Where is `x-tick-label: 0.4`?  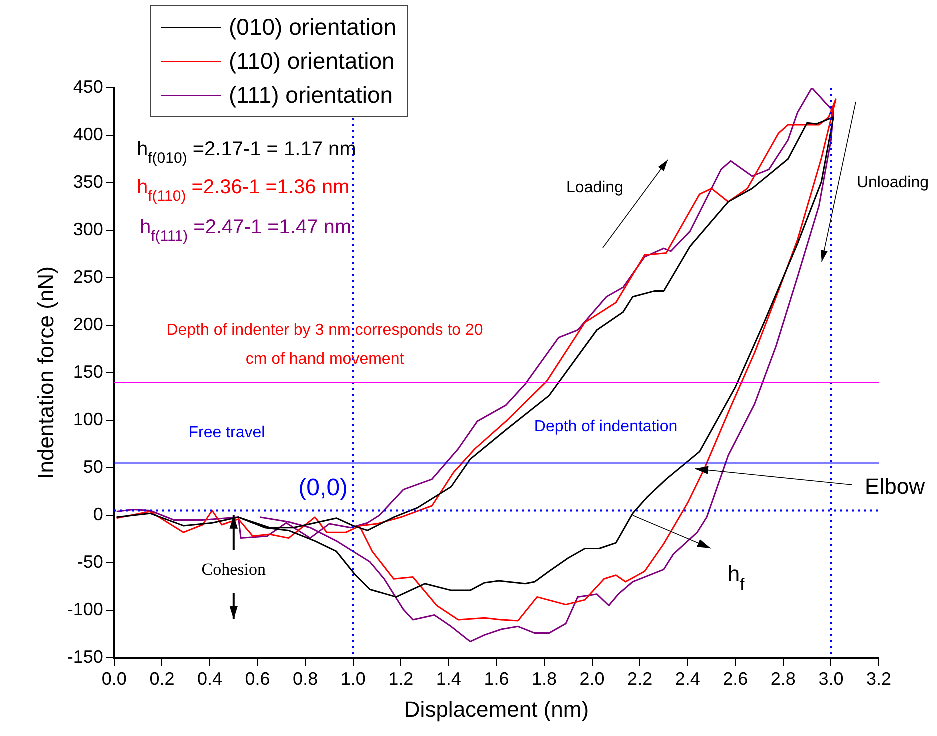
x-tick-label: 0.4 is located at coordinates (210, 678).